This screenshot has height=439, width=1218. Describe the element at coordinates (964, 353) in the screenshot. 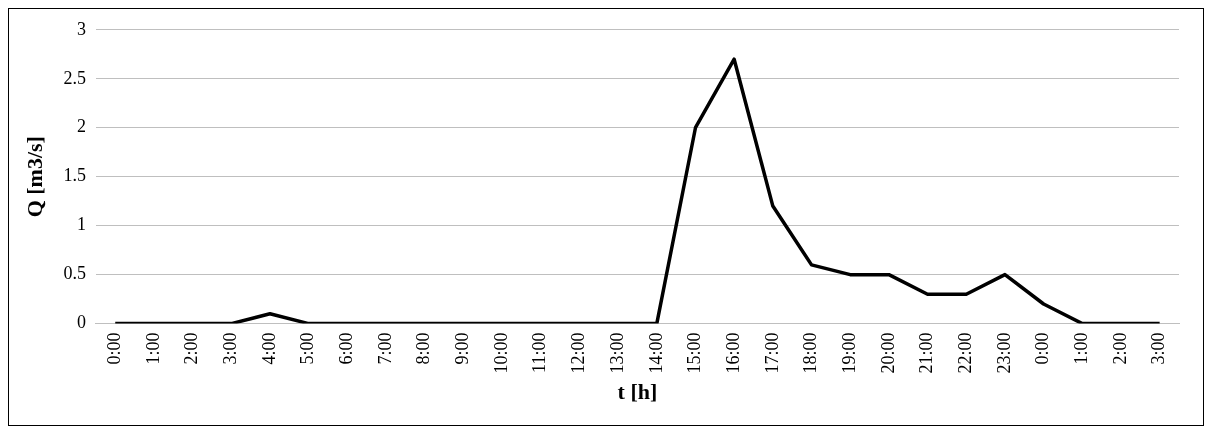

I see `x-tick-label: 22:00` at that location.